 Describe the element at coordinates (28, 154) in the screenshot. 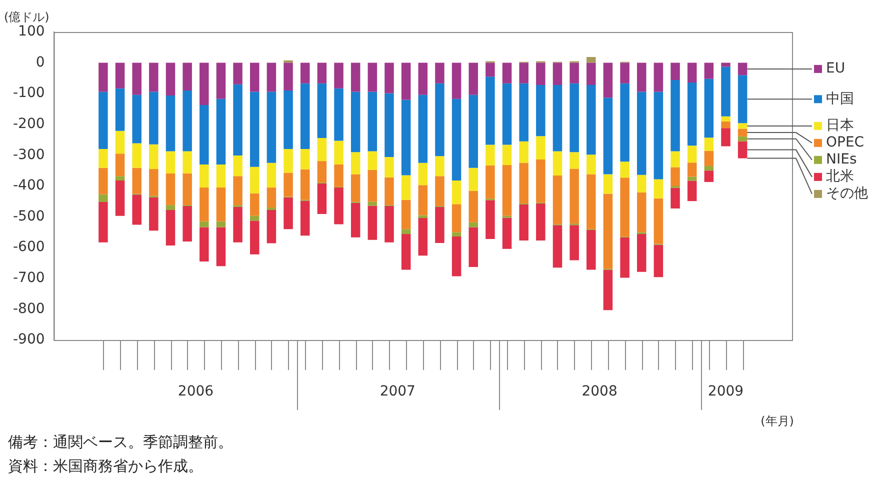

I see `y-tick-label: -300` at that location.